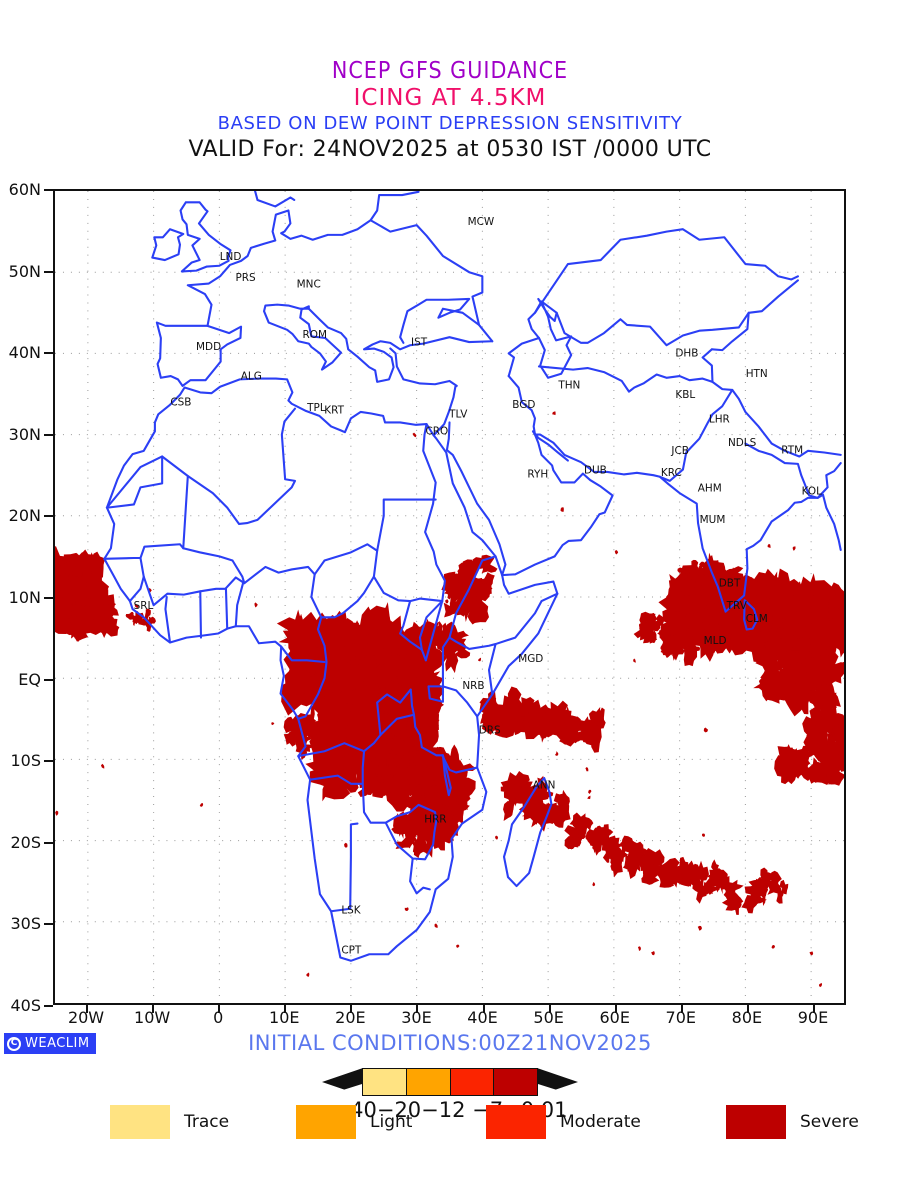 The width and height of the screenshot is (900, 1200). What do you see at coordinates (416, 1017) in the screenshot?
I see `x-axis-label-30e: 30E` at bounding box center [416, 1017].